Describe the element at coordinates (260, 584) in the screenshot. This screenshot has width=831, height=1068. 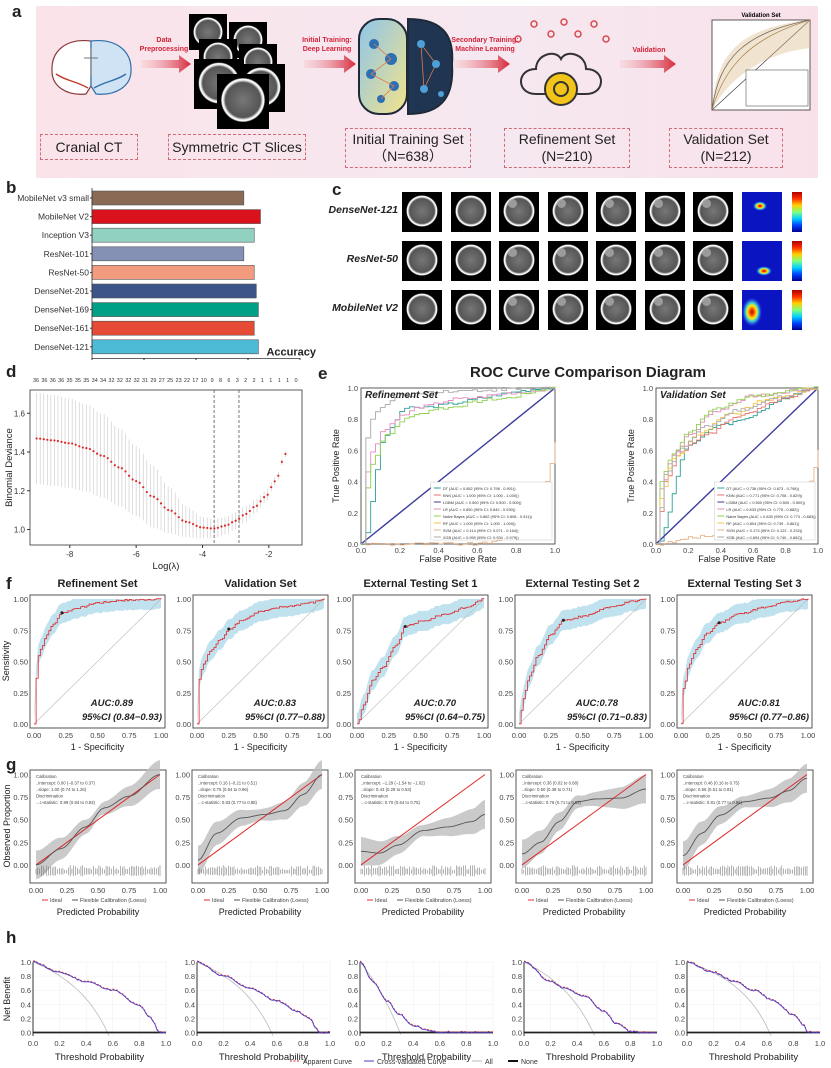
I see `subplot-title: Validation Set` at that location.